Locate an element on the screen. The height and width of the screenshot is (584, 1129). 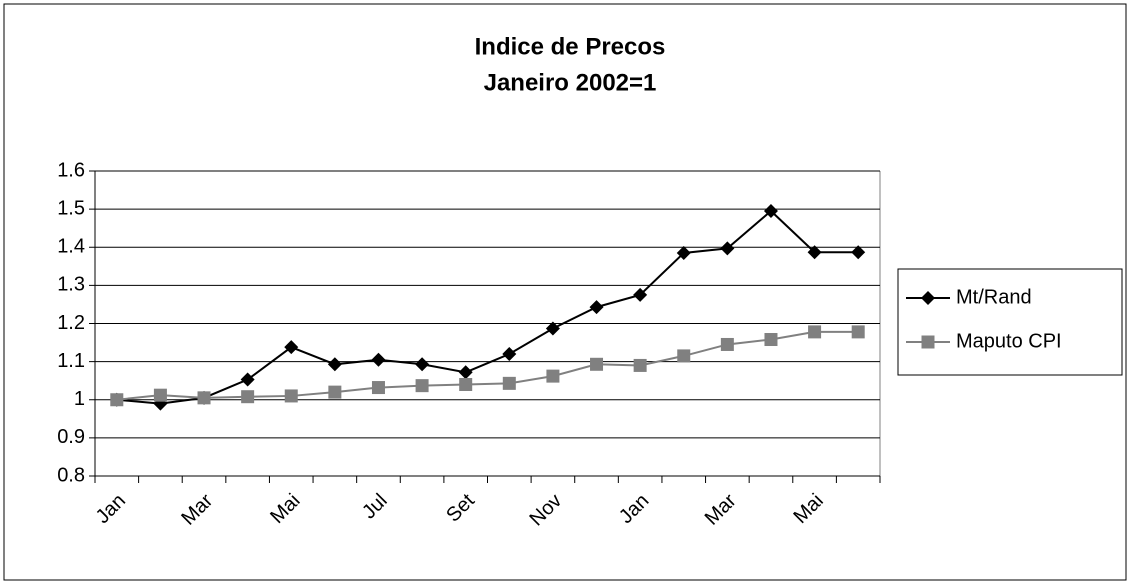
y-tick-label: 1.2 is located at coordinates (71, 323).